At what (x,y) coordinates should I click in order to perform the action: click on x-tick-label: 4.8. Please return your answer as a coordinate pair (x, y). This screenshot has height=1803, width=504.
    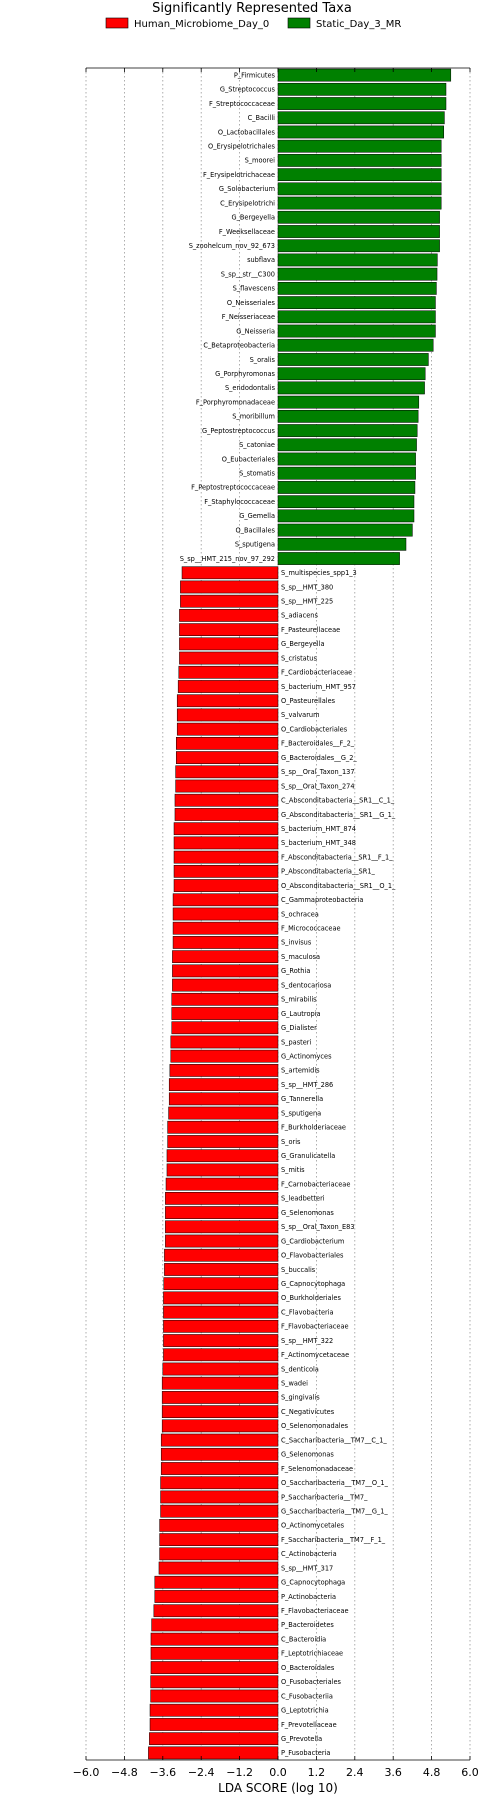
    Looking at the image, I should click on (432, 1772).